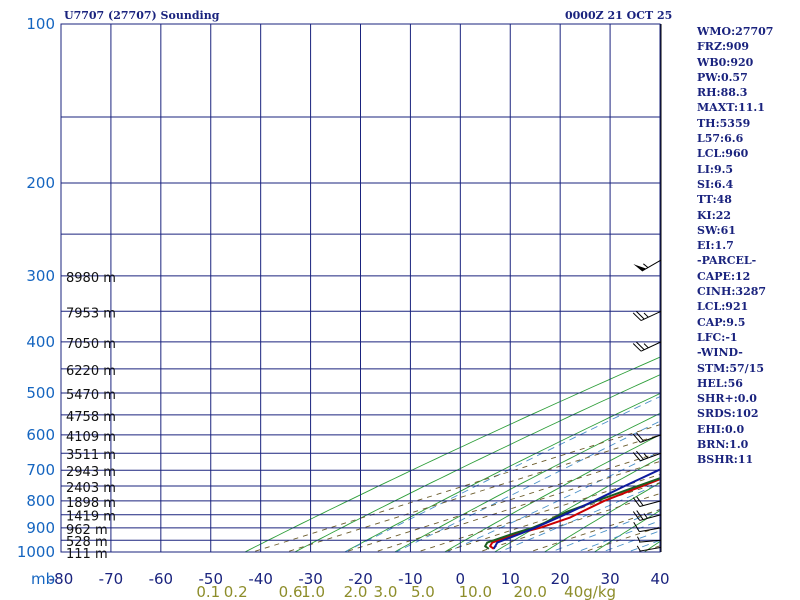 This screenshot has height=600, width=800. What do you see at coordinates (91, 395) in the screenshot?
I see `height-label: 5470 m` at bounding box center [91, 395].